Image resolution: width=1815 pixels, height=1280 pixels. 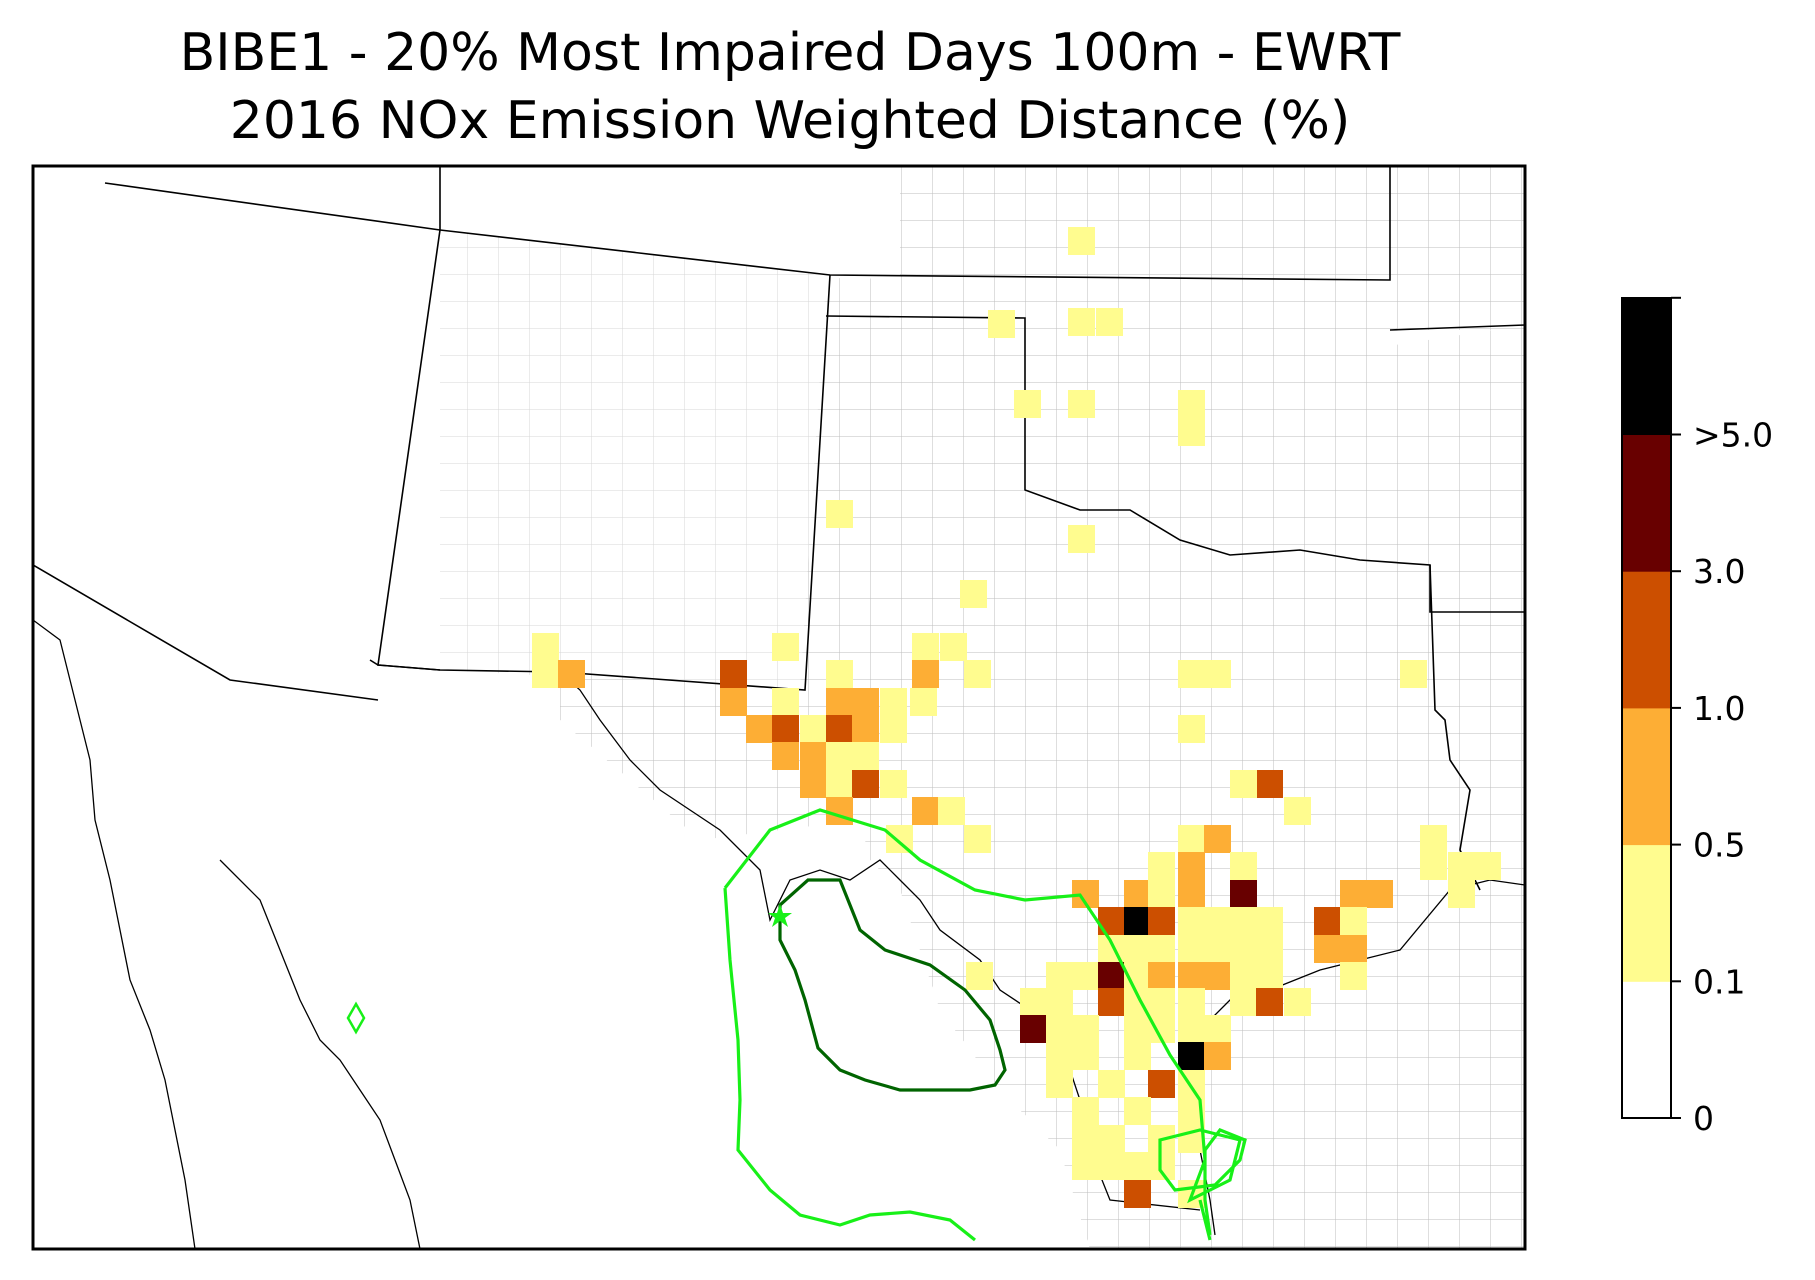 I want to click on site-marker-star, so click(x=780, y=915).